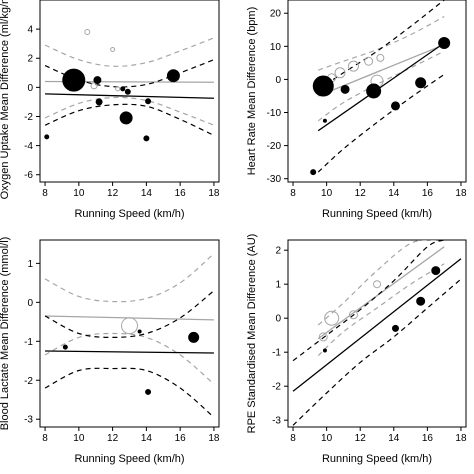 The width and height of the screenshot is (474, 474). I want to click on y-tick-label: -20, so click(274, 146).